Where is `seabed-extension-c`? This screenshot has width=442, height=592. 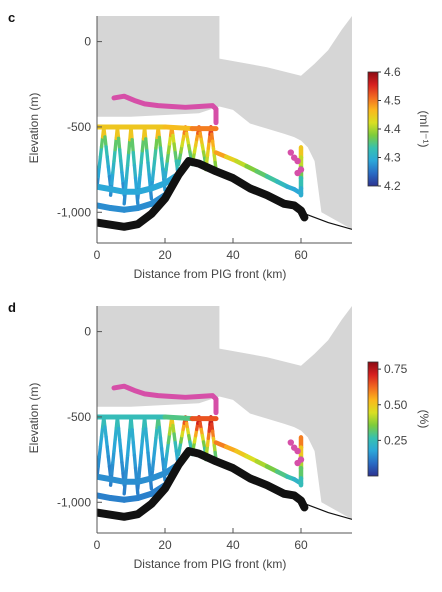 seabed-extension-c is located at coordinates (326, 220).